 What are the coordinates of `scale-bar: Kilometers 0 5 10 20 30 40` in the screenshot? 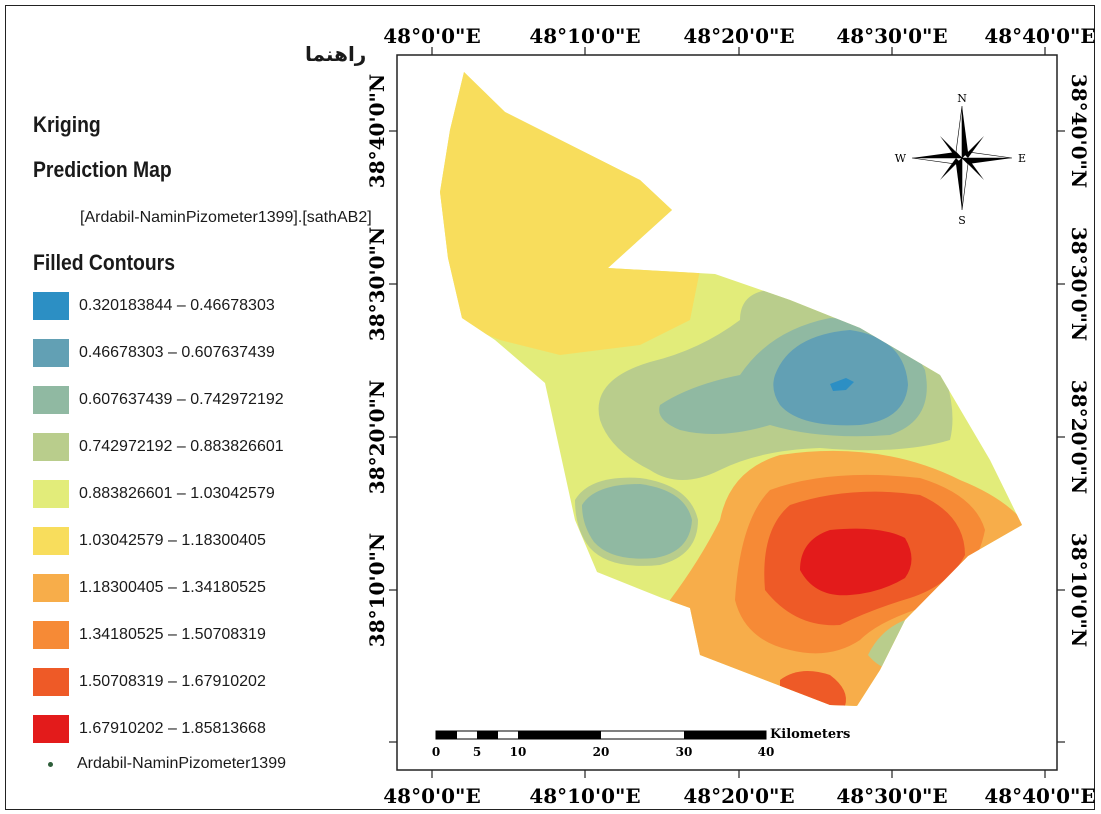 It's located at (641, 743).